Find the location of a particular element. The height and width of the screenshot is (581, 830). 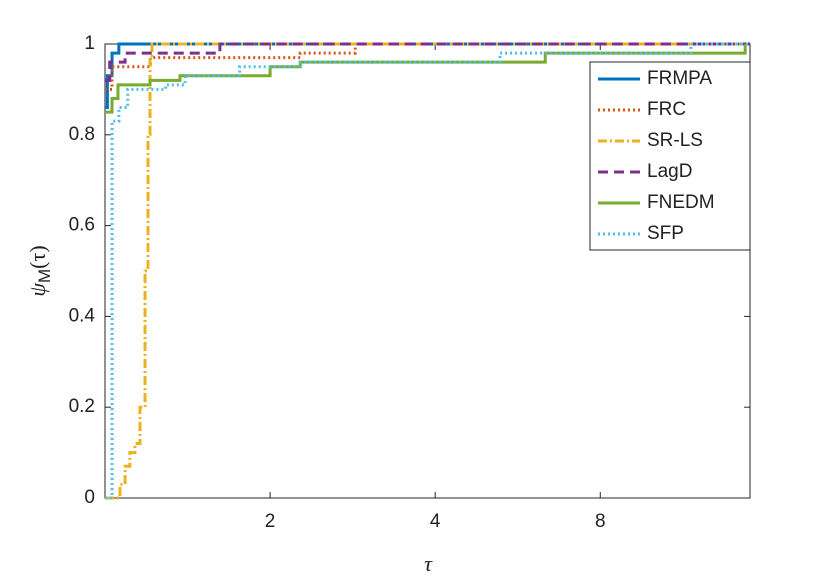

legend-label: LagD is located at coordinates (669, 171).